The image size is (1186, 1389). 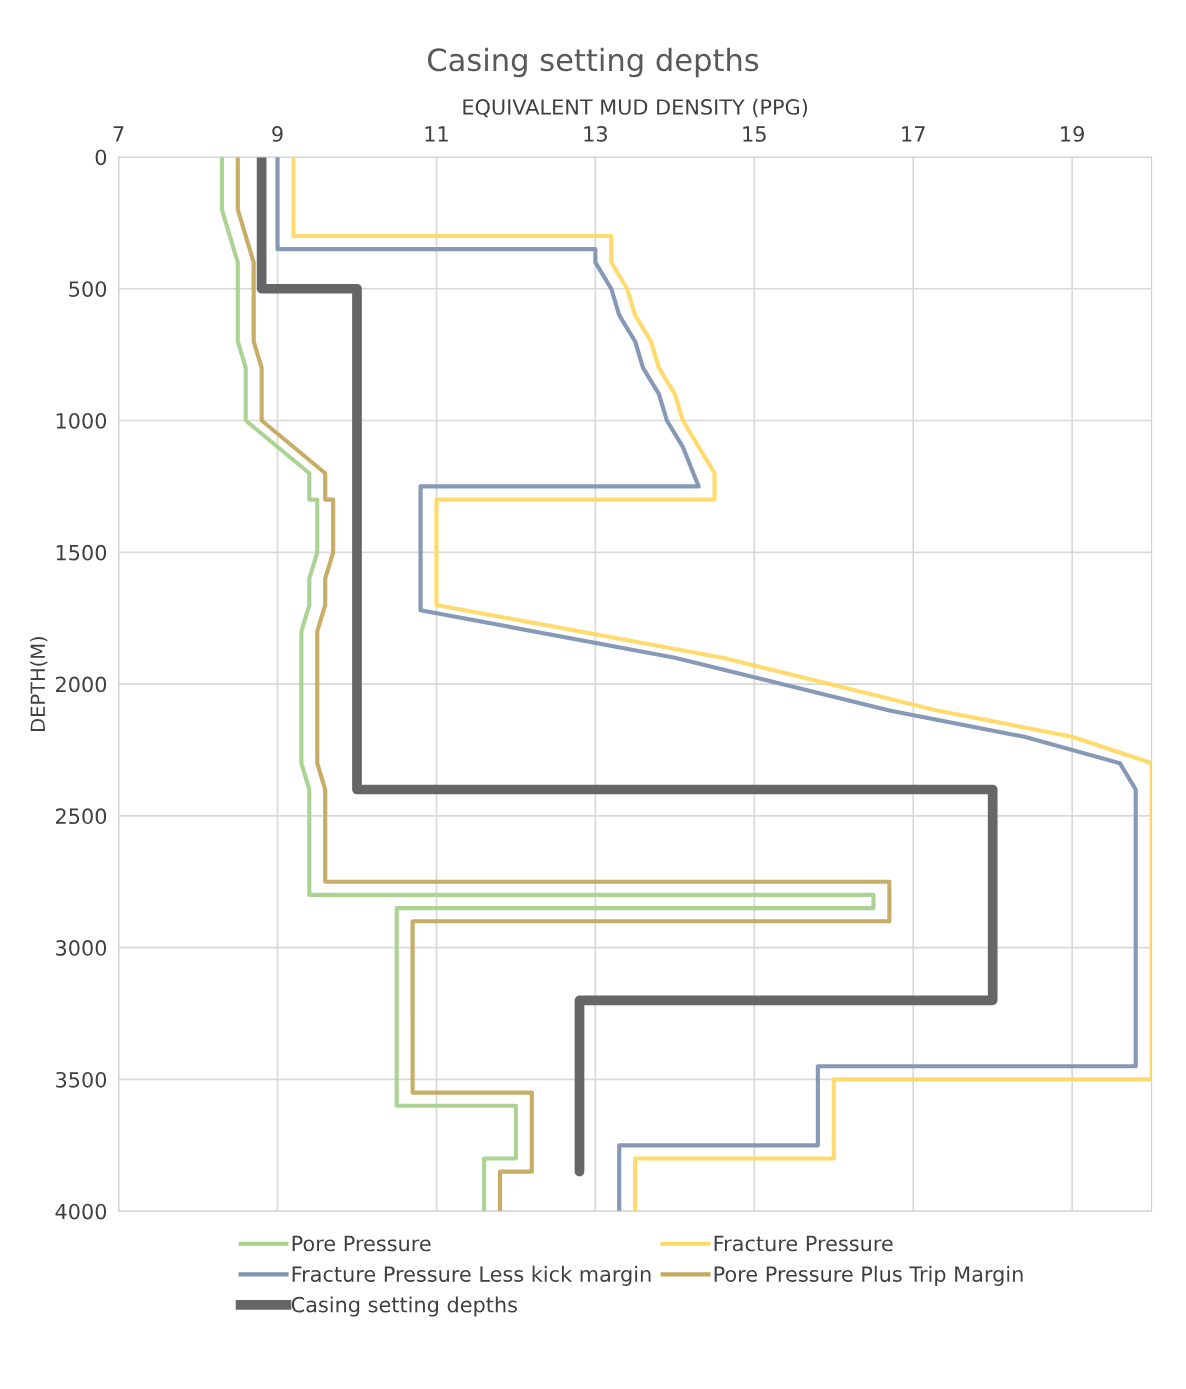 I want to click on x-axis-title: EQUIVALENT MUD DENSITY (PPG), so click(x=635, y=108).